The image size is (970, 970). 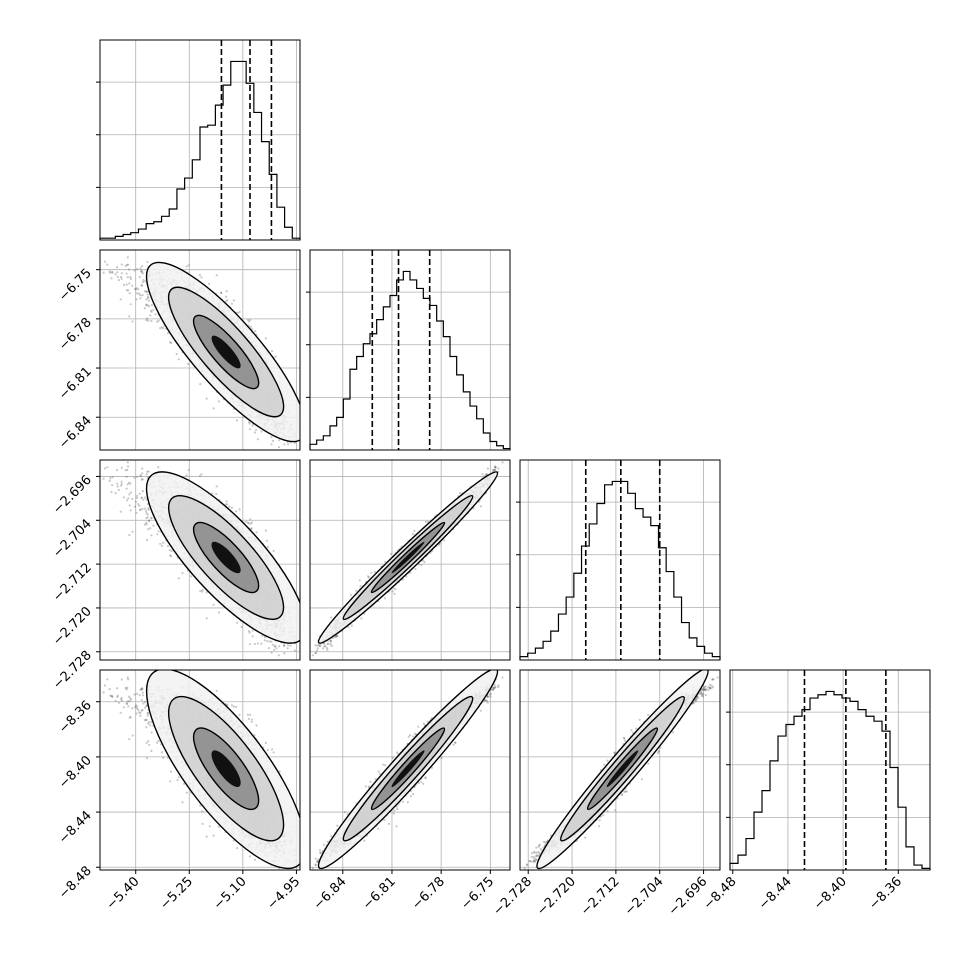 I want to click on contour-core, so click(x=226, y=352).